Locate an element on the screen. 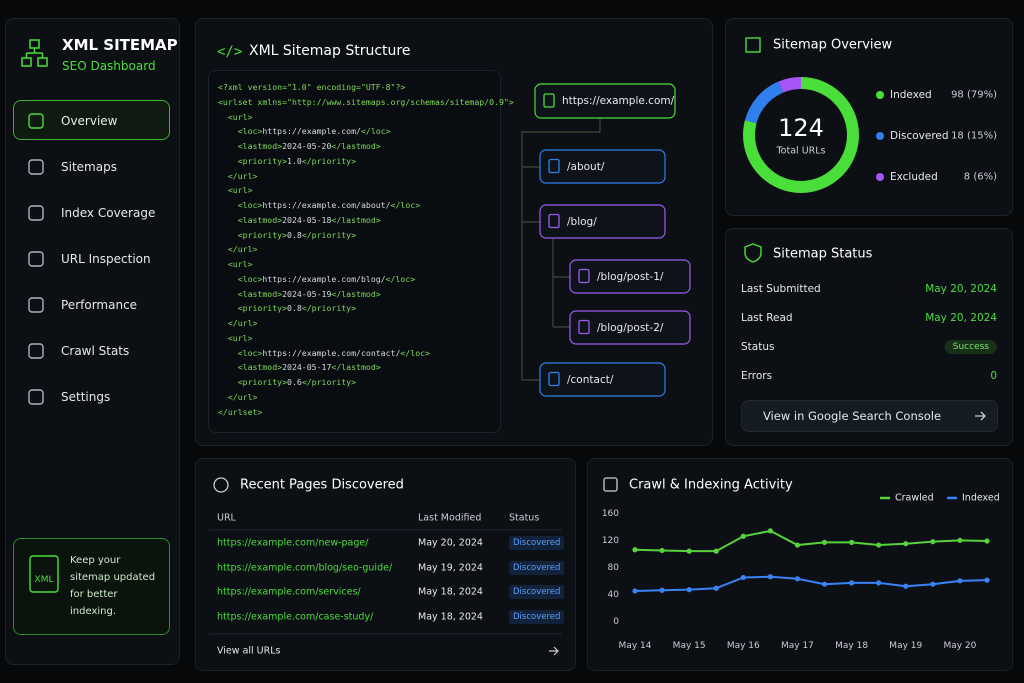 The width and height of the screenshot is (1024, 683). console-button is located at coordinates (869, 416).